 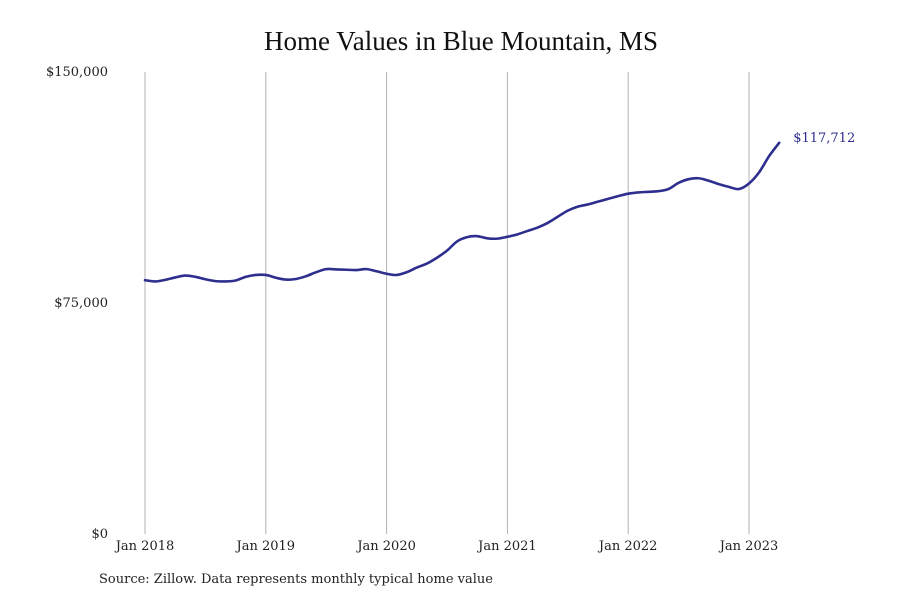 What do you see at coordinates (99, 534) in the screenshot?
I see `y-tick-label: $0` at bounding box center [99, 534].